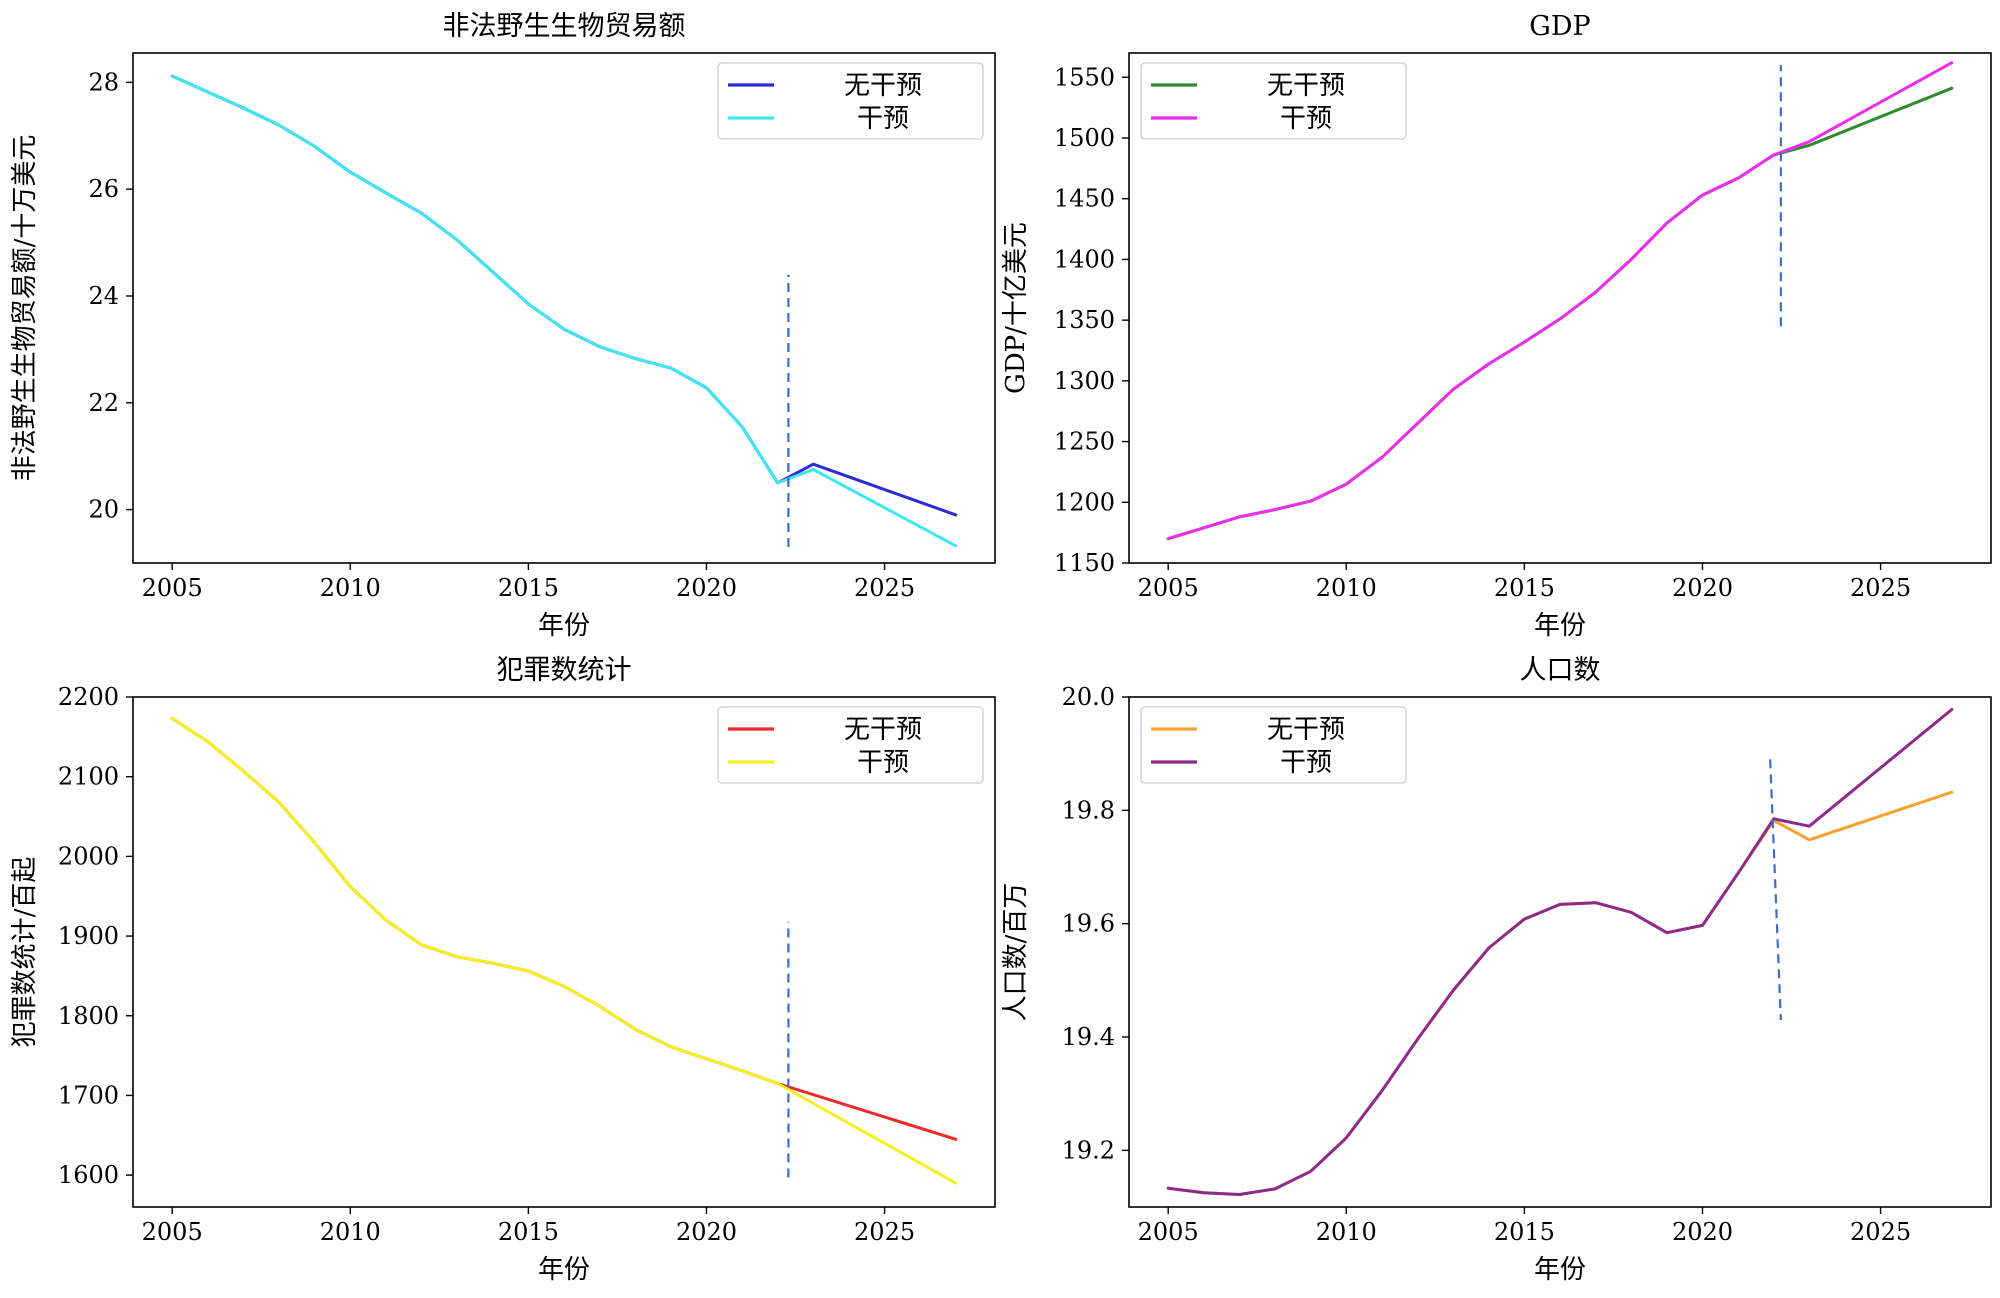 Image resolution: width=2000 pixels, height=1298 pixels. What do you see at coordinates (103, 82) in the screenshot?
I see `y-tick-label: 28` at bounding box center [103, 82].